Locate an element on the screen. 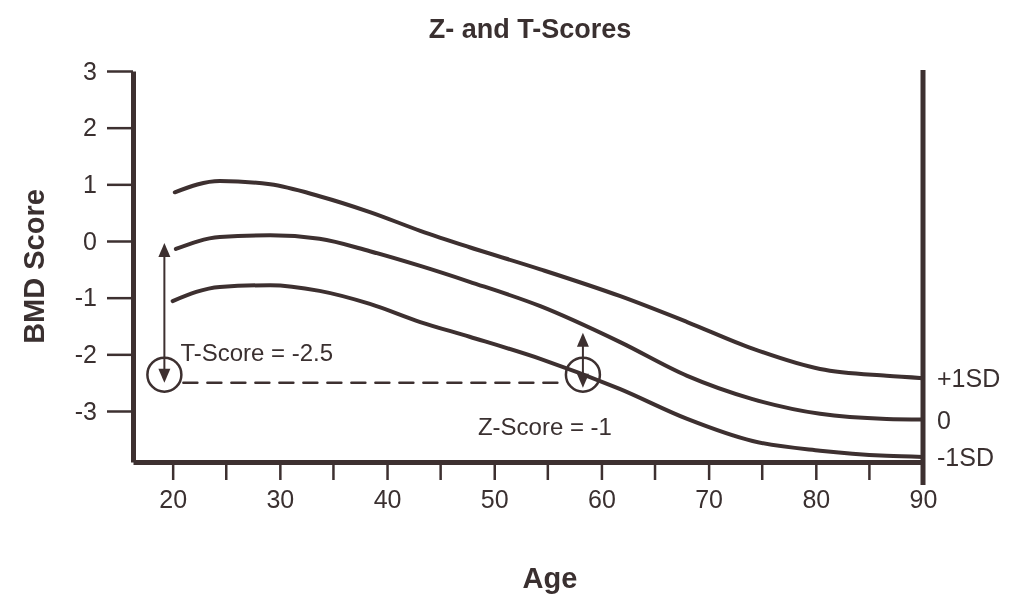 The height and width of the screenshot is (600, 1030). series-label: 0 is located at coordinates (944, 419).